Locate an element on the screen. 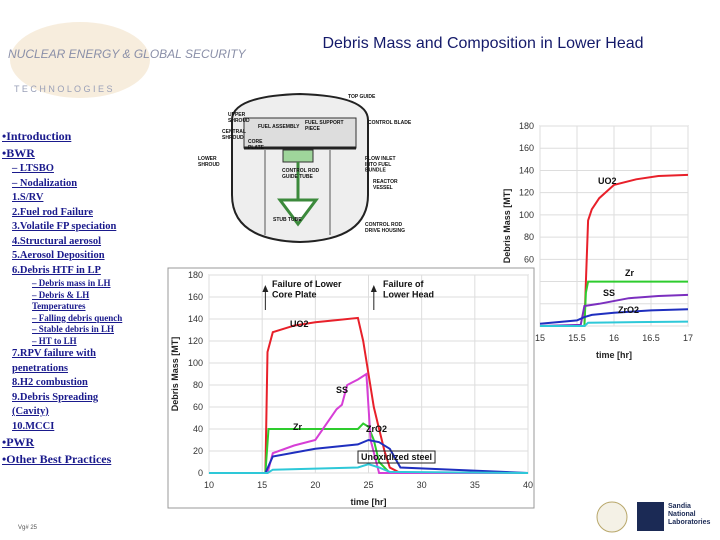 The width and height of the screenshot is (720, 540). diagram-label: FUEL SUPPORT PIECE is located at coordinates (324, 126).